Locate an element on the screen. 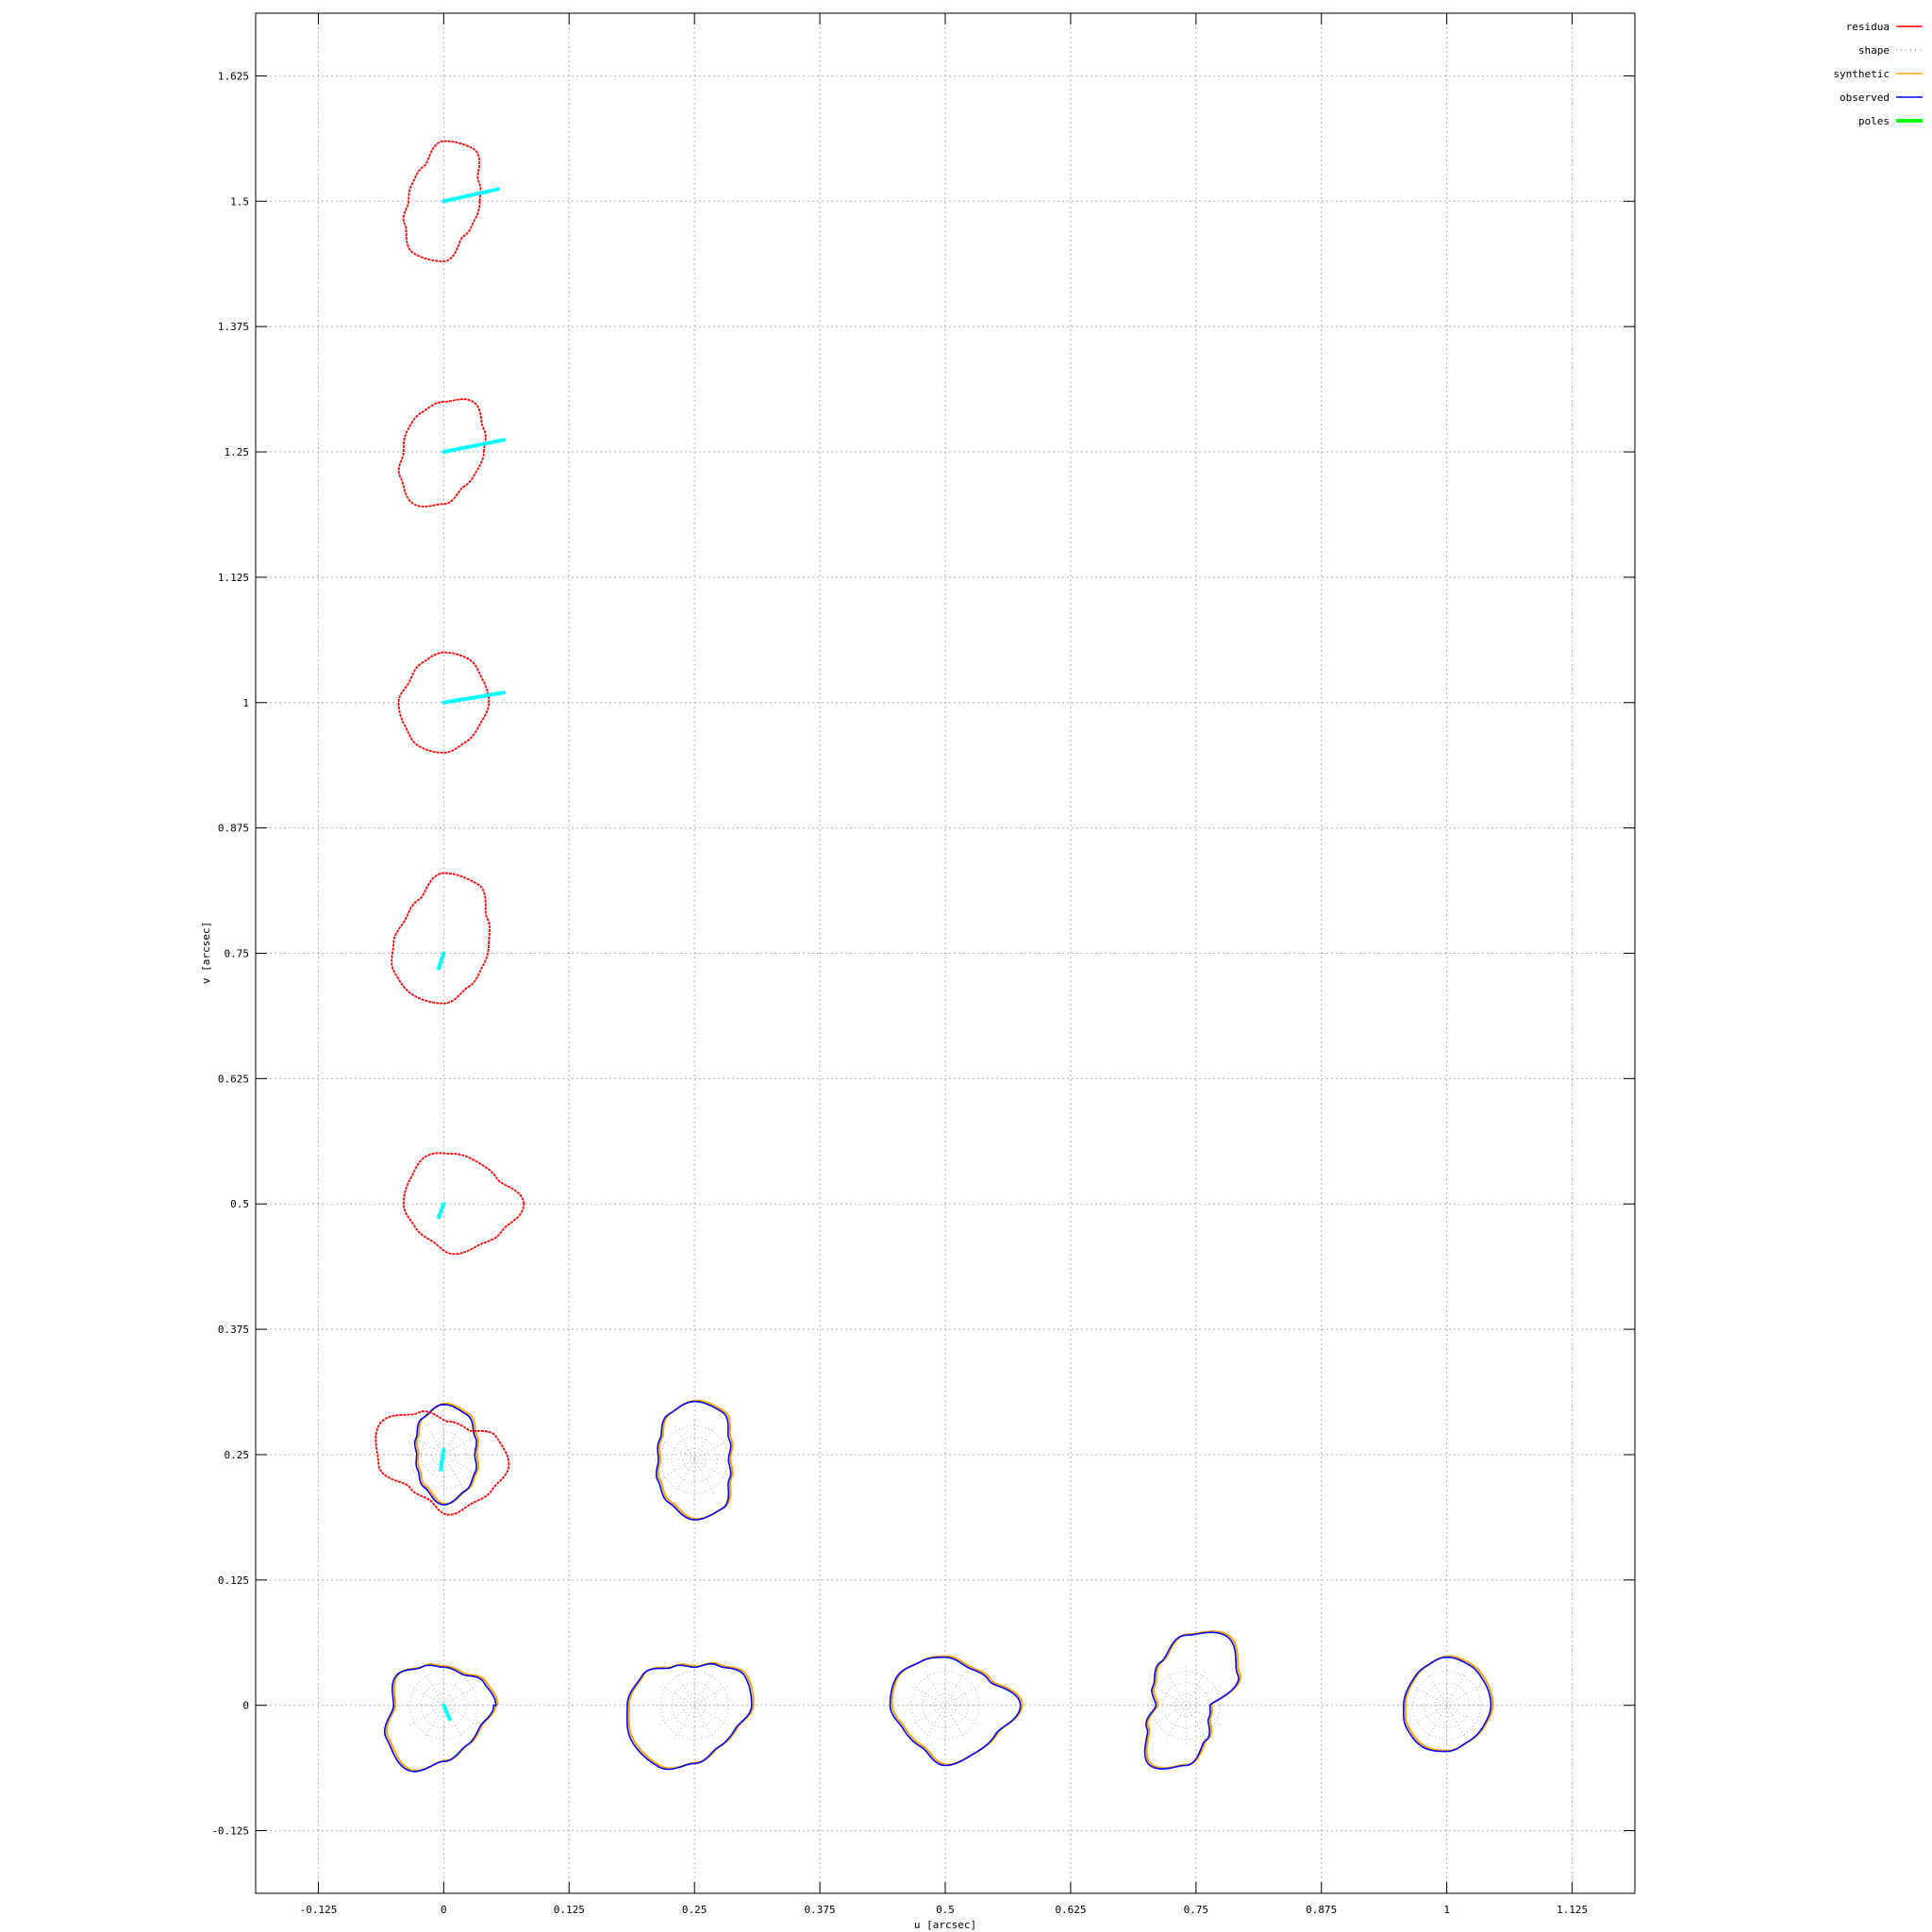 The image size is (1932, 1932). y-tick-label: -0.125 is located at coordinates (230, 1831).